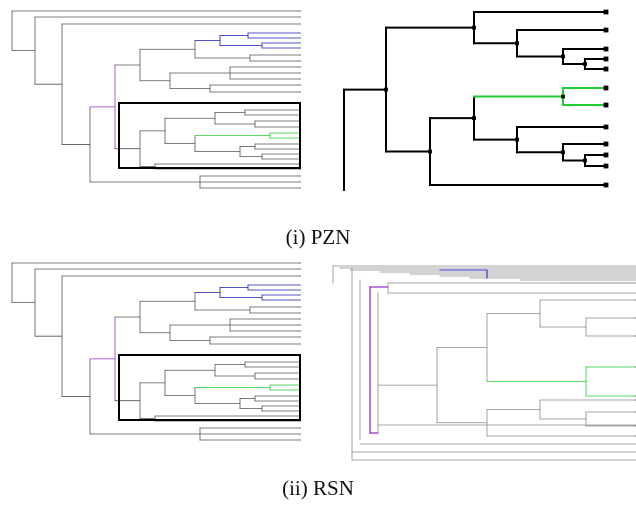  What do you see at coordinates (476, 100) in the screenshot?
I see `pzn-zoomed-tree` at bounding box center [476, 100].